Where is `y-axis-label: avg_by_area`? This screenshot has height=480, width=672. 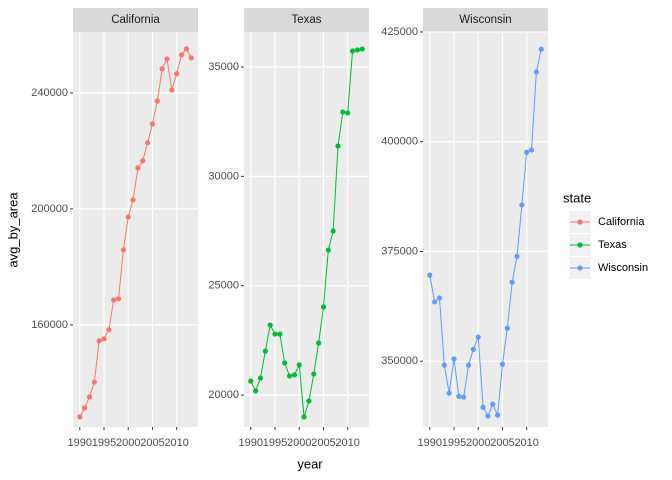 y-axis-label: avg_by_area is located at coordinates (12, 230).